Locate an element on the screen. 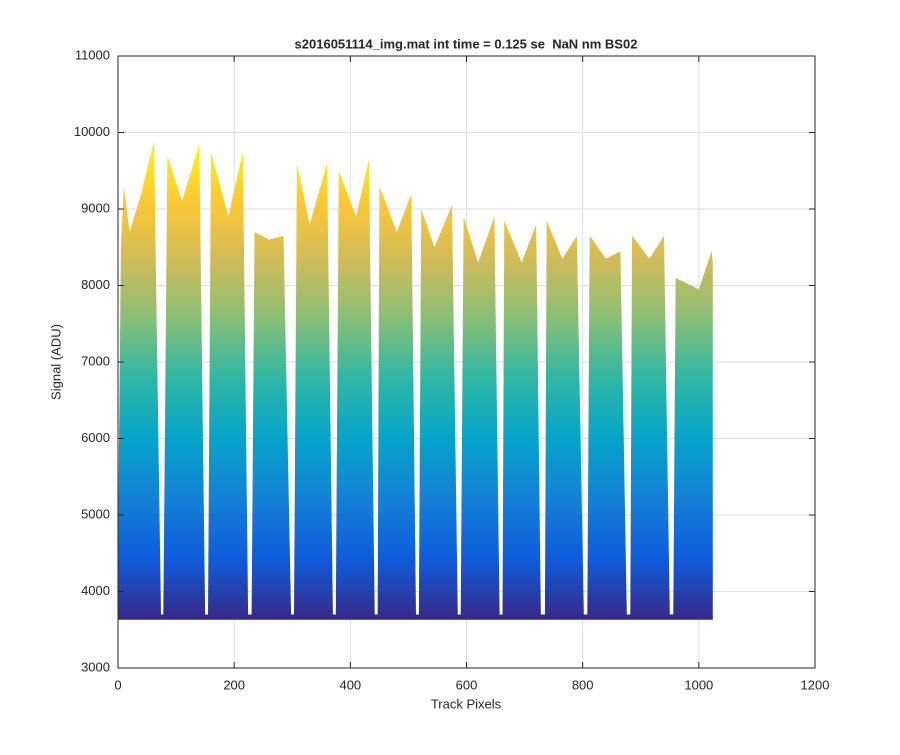 This screenshot has width=900, height=755. x-tick-label: 200 is located at coordinates (234, 684).